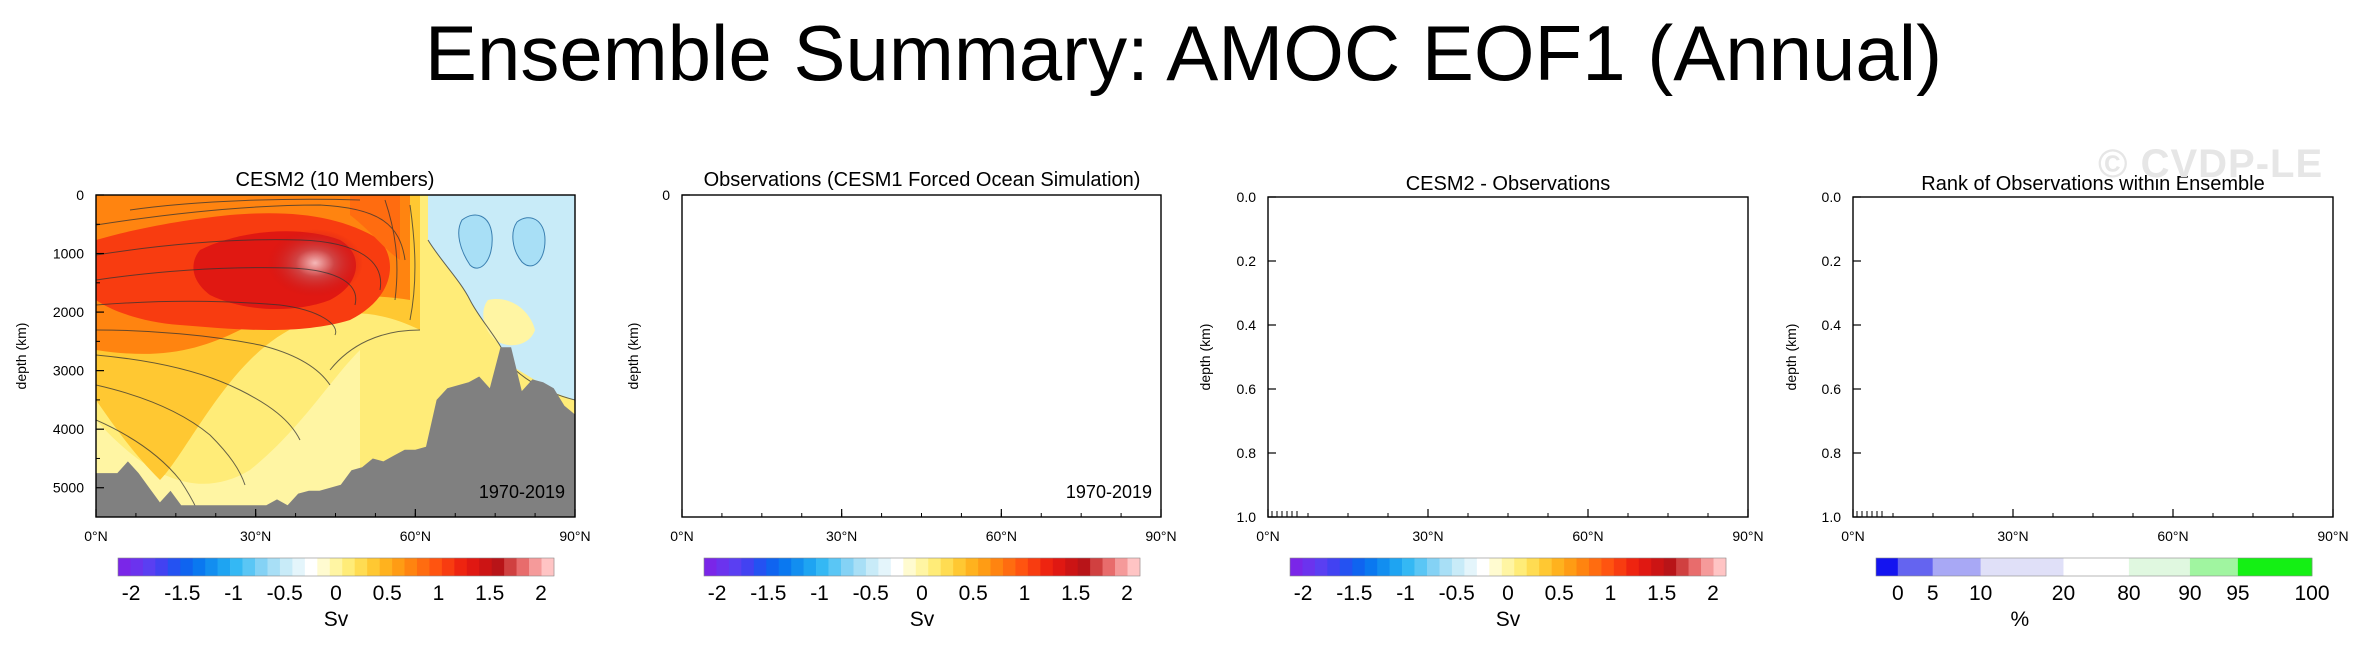  Describe the element at coordinates (1127, 593) in the screenshot. I see `colorbar-label: 2` at that location.